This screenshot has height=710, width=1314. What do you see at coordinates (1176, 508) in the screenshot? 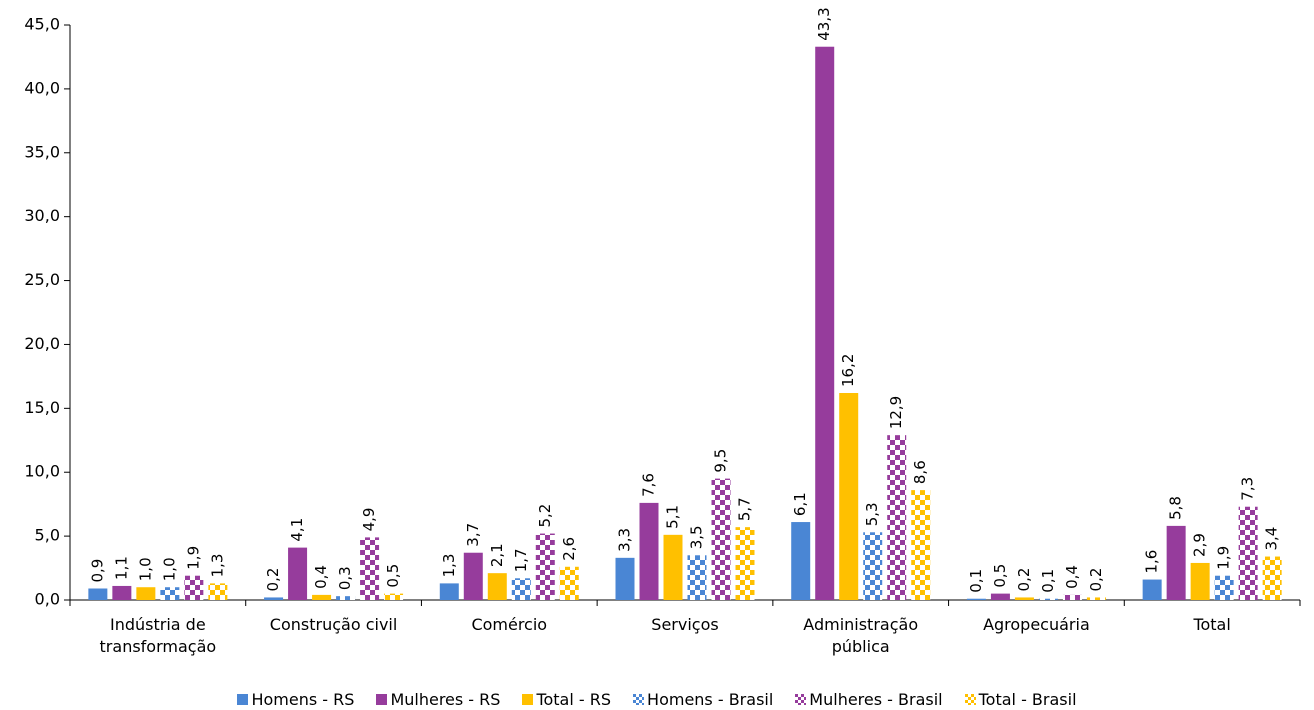
I see `value-label: 5,8` at bounding box center [1176, 508].